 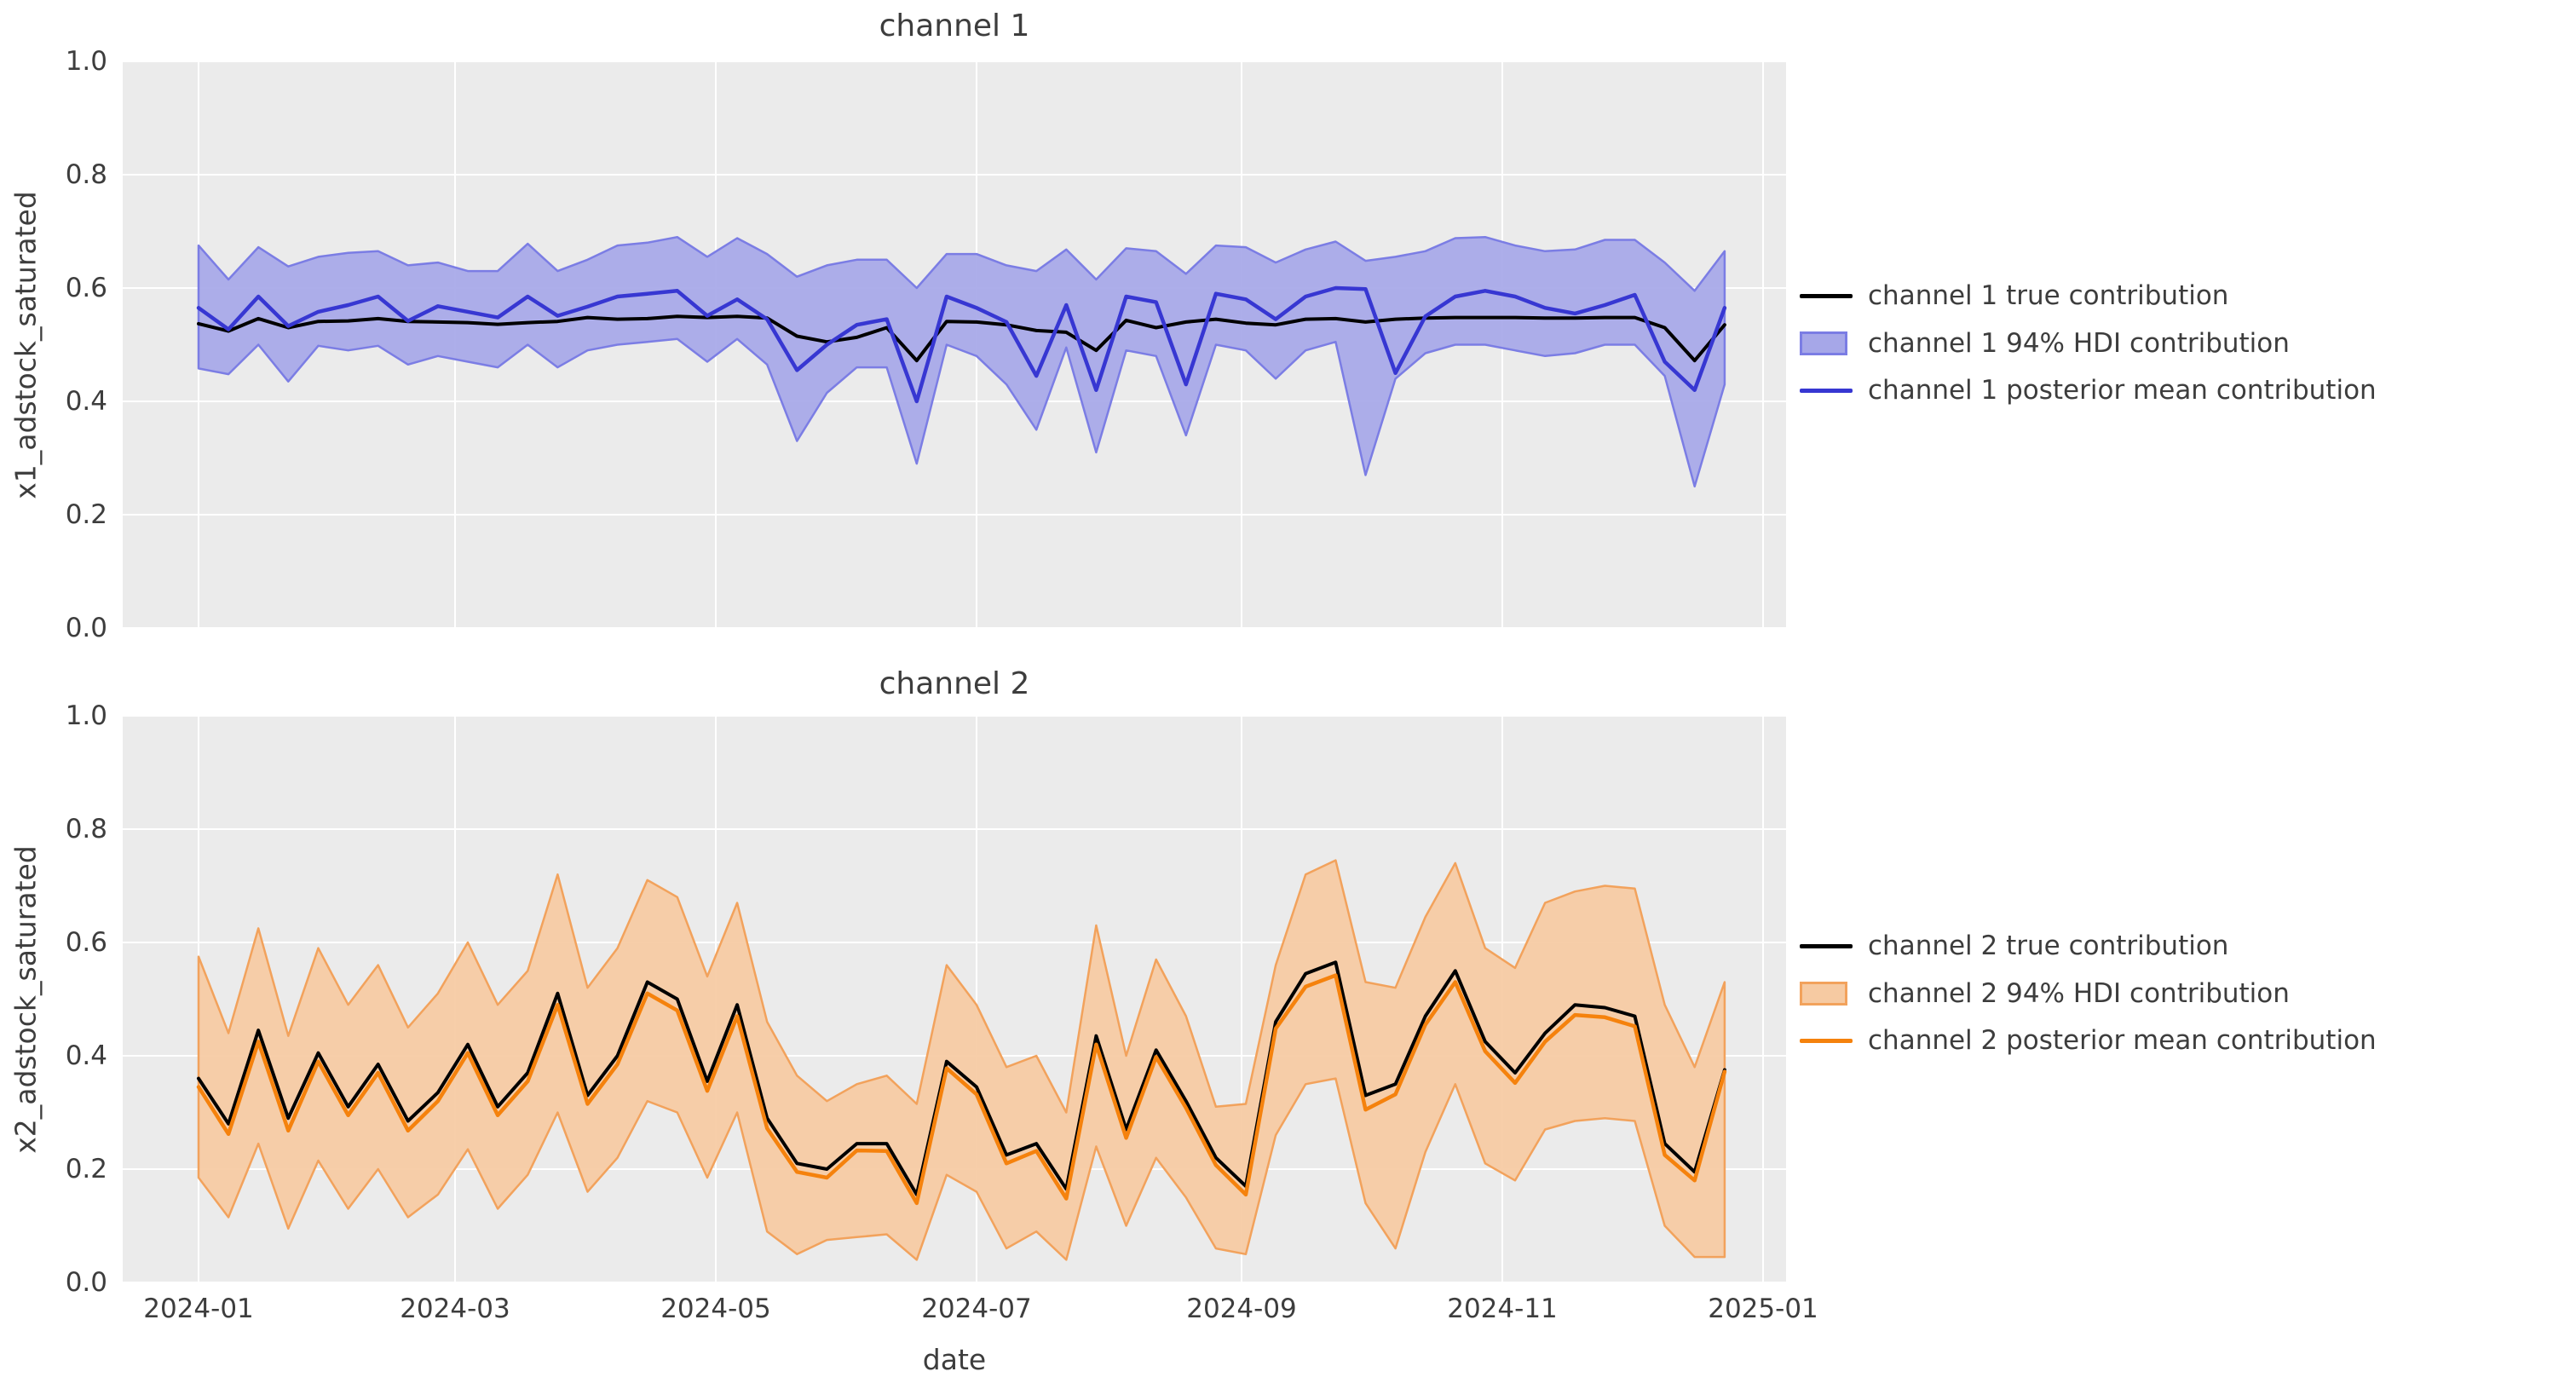 What do you see at coordinates (2048, 296) in the screenshot?
I see `legend-label: channel 1 true contribution` at bounding box center [2048, 296].